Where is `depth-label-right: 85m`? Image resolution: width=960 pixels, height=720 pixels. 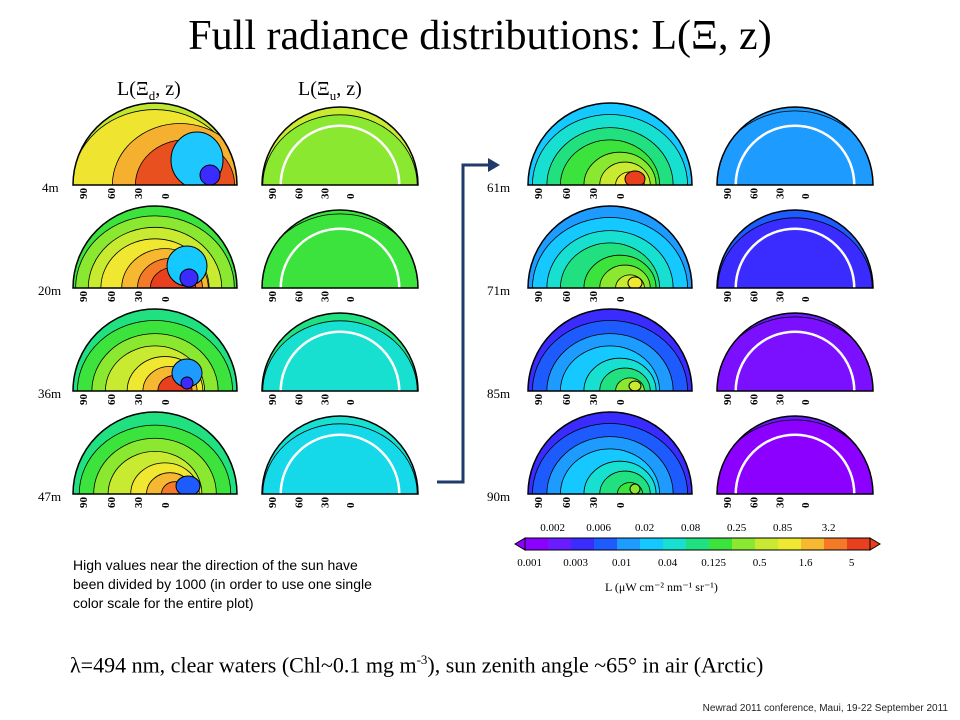
depth-label-right: 85m is located at coordinates (499, 393).